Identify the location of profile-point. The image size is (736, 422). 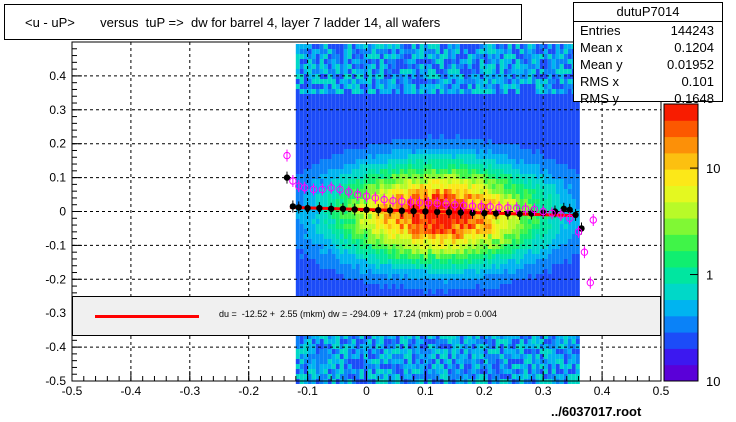
(425, 211).